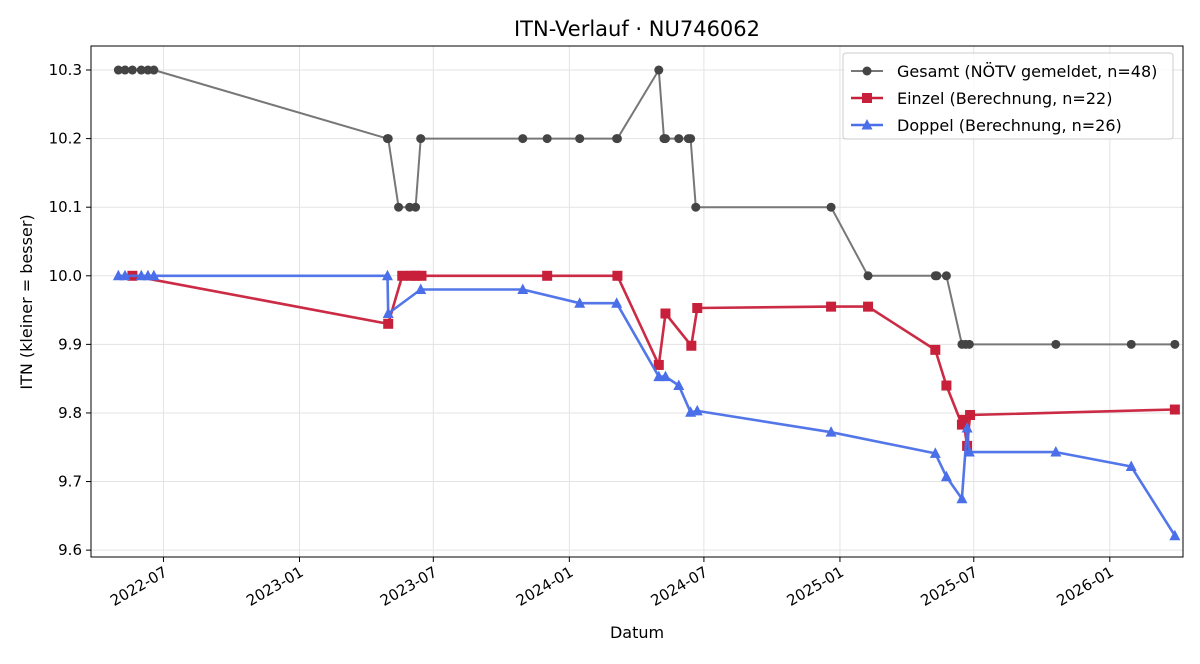 This screenshot has width=1200, height=664. What do you see at coordinates (65, 207) in the screenshot?
I see `y-tick-label: 10.1` at bounding box center [65, 207].